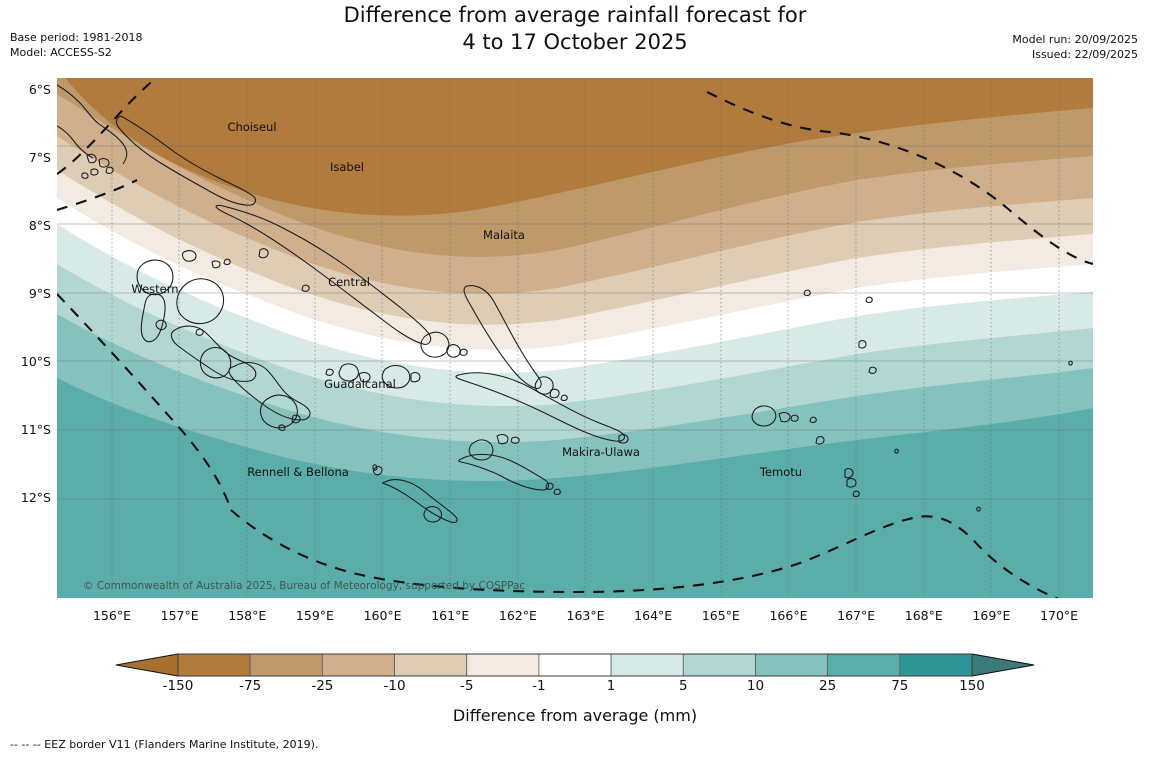  What do you see at coordinates (35, 361) in the screenshot?
I see `y-axis-tick: 10°S` at bounding box center [35, 361].